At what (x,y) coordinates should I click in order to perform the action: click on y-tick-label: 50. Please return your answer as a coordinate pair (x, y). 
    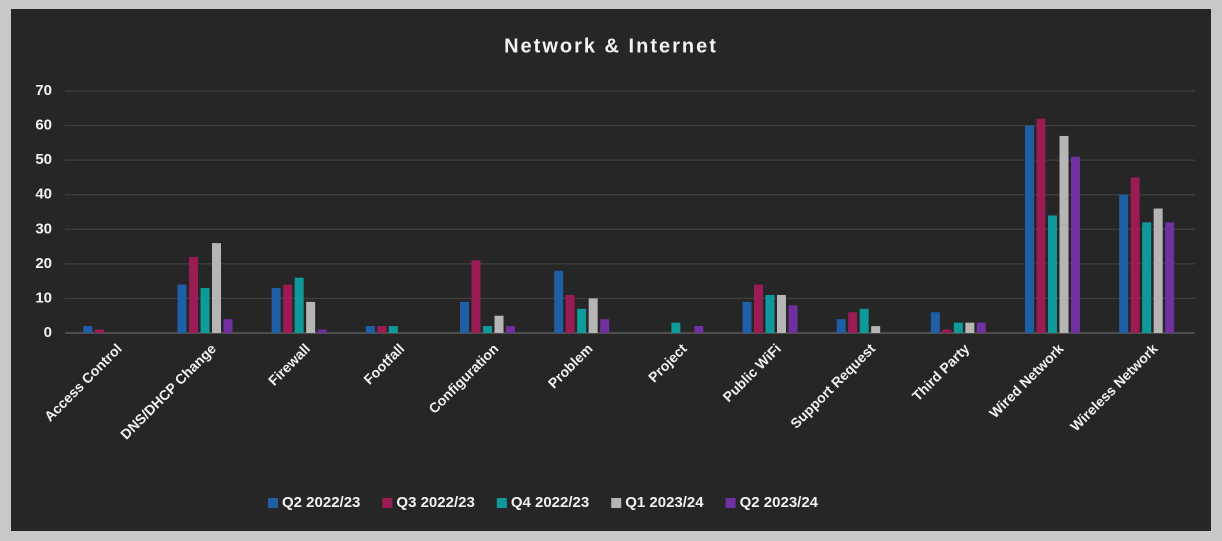
    Looking at the image, I should click on (43, 159).